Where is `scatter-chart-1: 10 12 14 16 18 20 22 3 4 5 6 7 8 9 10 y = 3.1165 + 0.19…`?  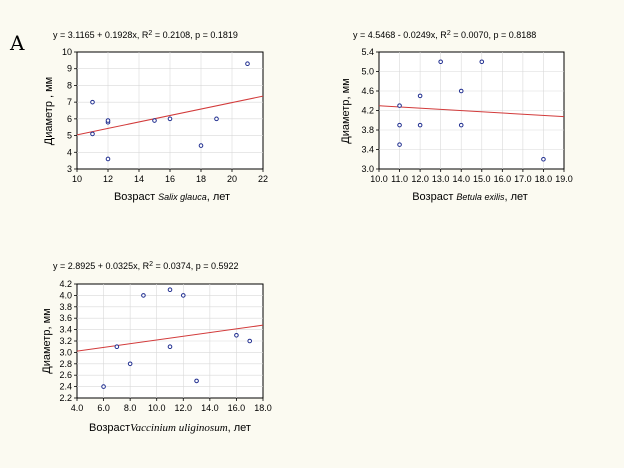
scatter-chart-1: 10 12 14 16 18 20 22 3 4 5 6 7 8 9 10 y = 3.1165 + 0.19… is located at coordinates (155, 116).